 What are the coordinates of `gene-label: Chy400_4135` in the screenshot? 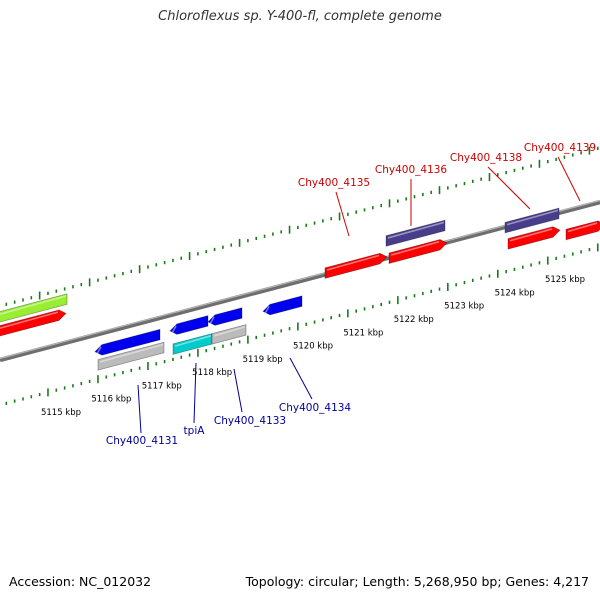 It's located at (334, 183).